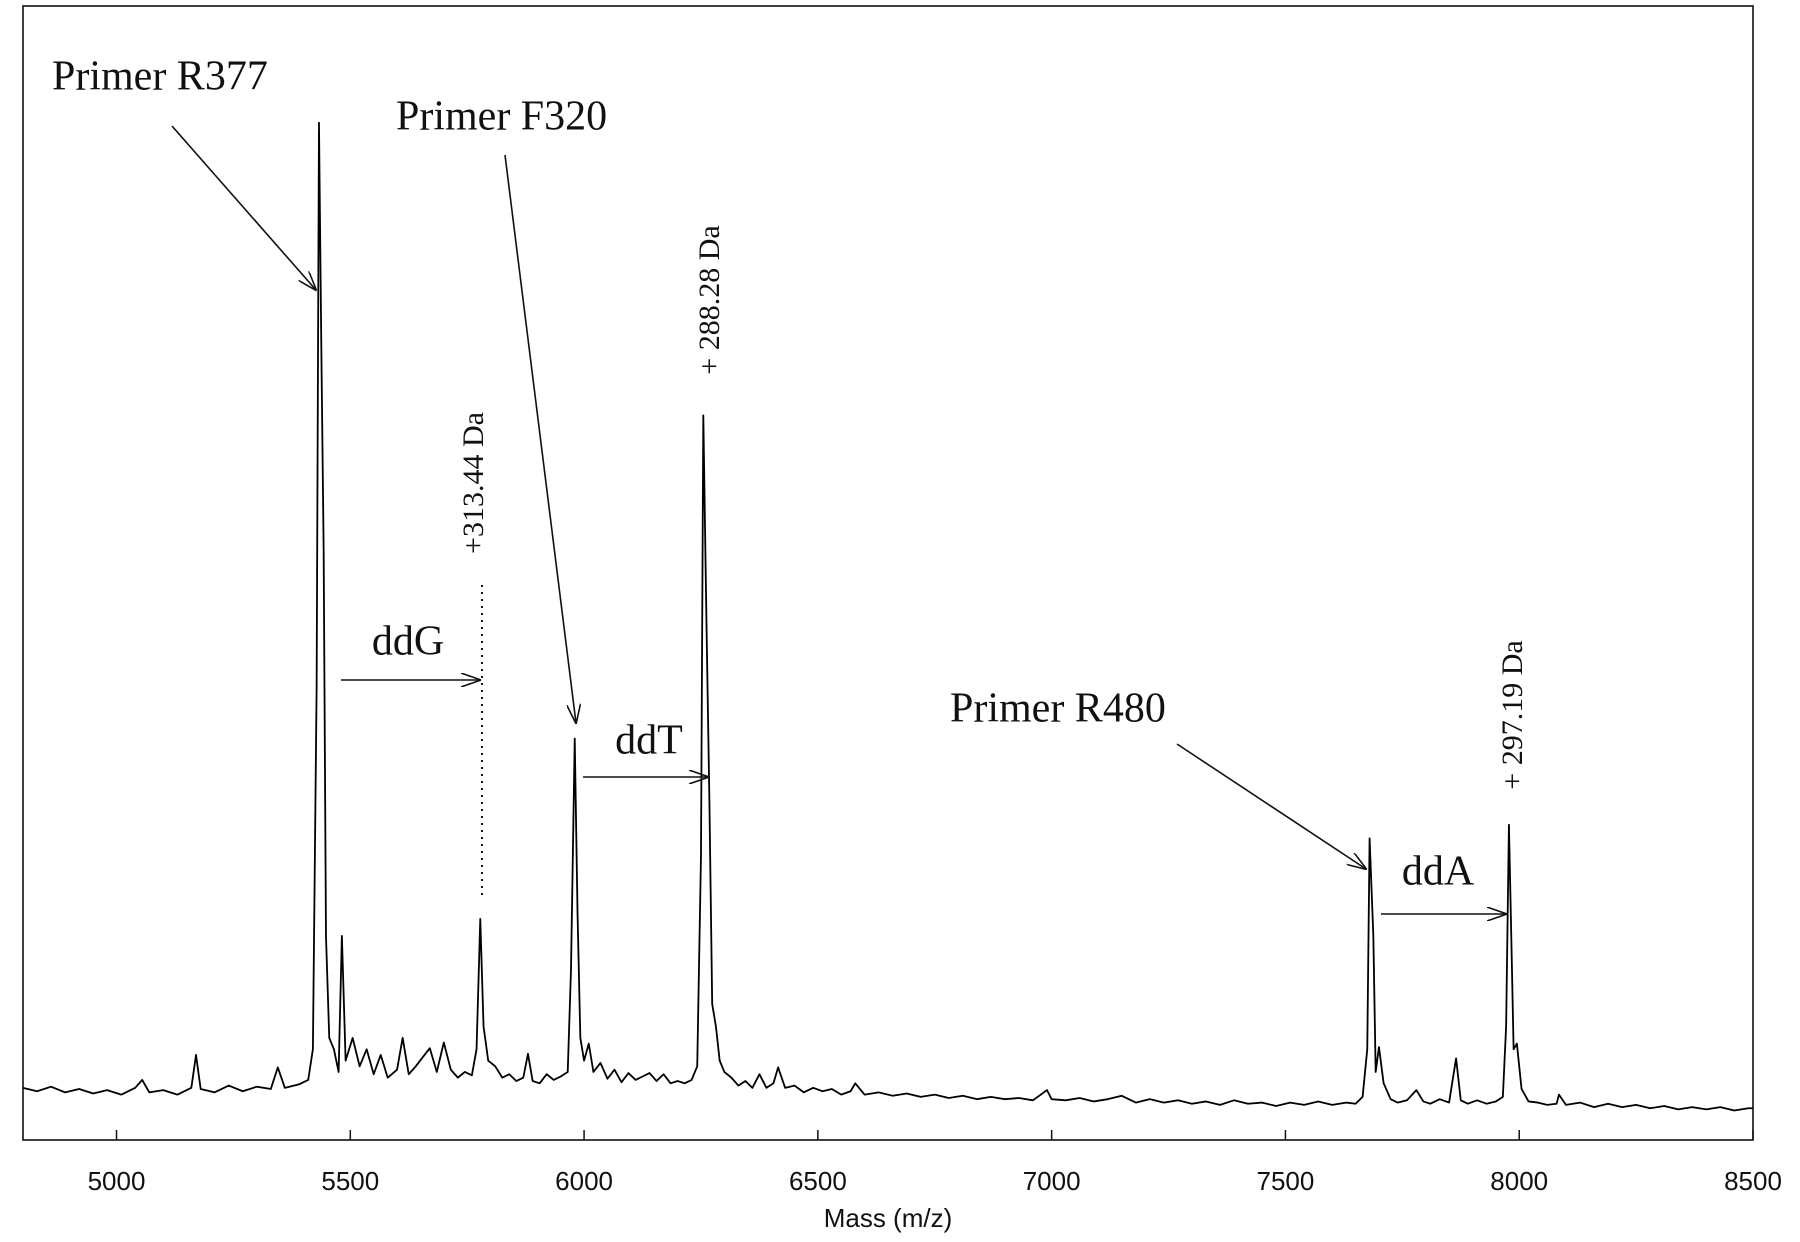  Describe the element at coordinates (1512, 714) in the screenshot. I see `mass-shift-label: + 297.19 Da` at that location.